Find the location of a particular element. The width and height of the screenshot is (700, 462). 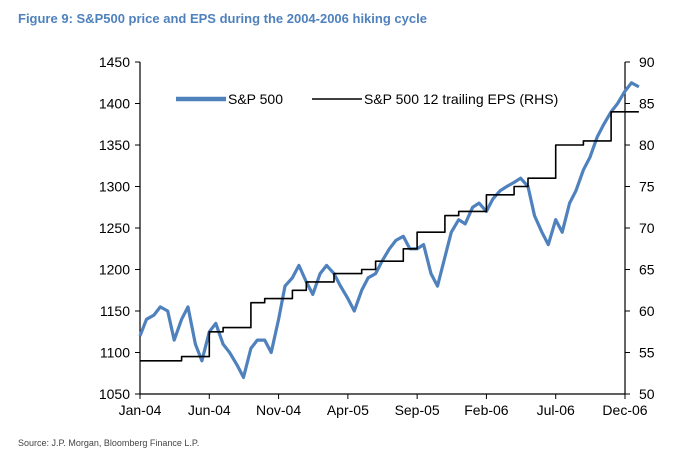

x-tick-label: Jul-06 is located at coordinates (556, 410).